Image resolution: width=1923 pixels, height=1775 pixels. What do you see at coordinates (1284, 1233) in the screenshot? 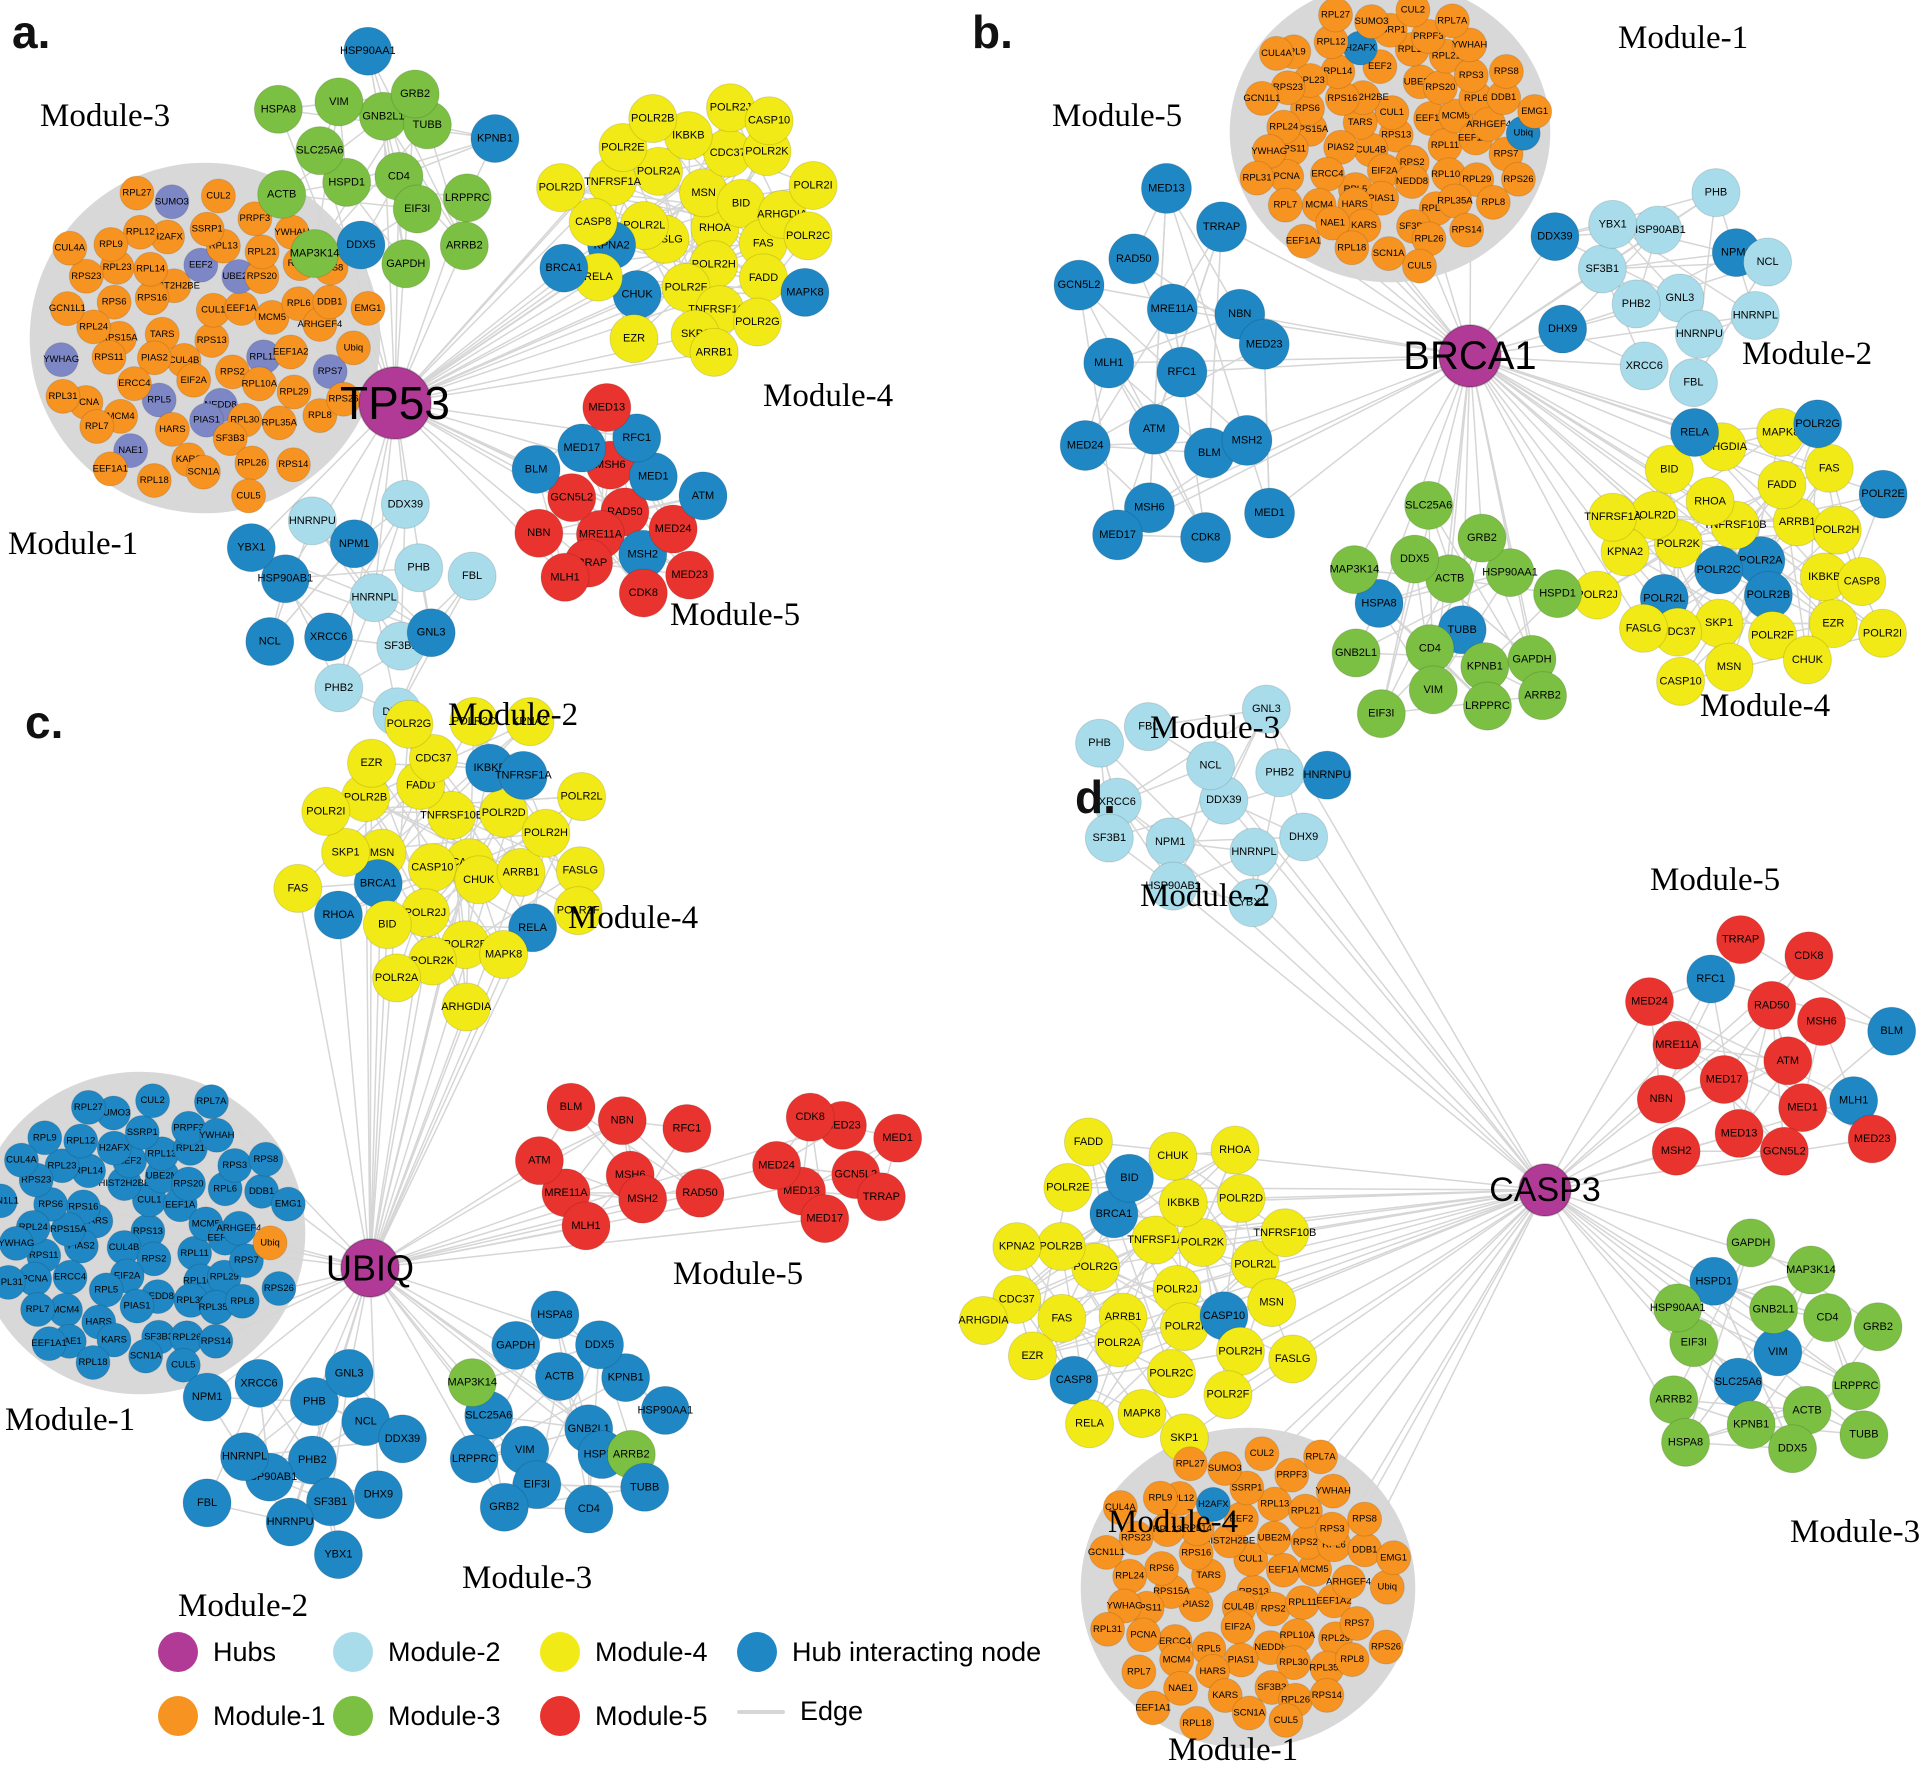
I see `gene-node-TNFRSF10B: TNFRSF10B` at bounding box center [1284, 1233].